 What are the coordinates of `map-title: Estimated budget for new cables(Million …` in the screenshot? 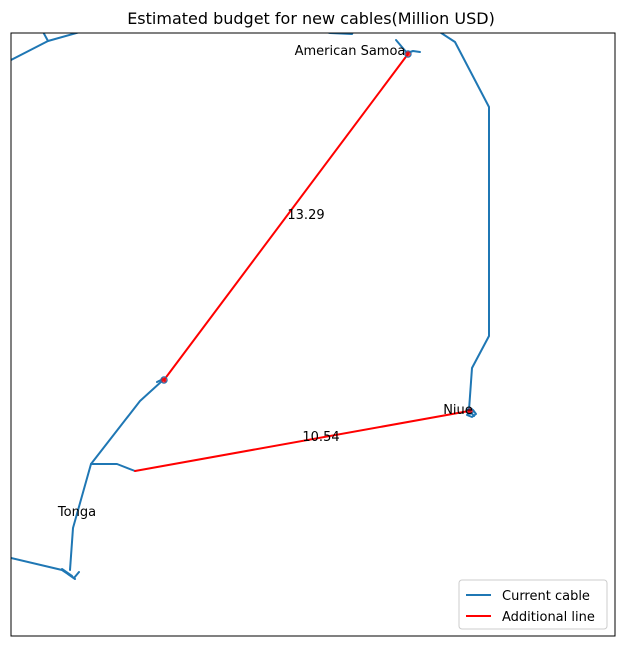 It's located at (311, 18).